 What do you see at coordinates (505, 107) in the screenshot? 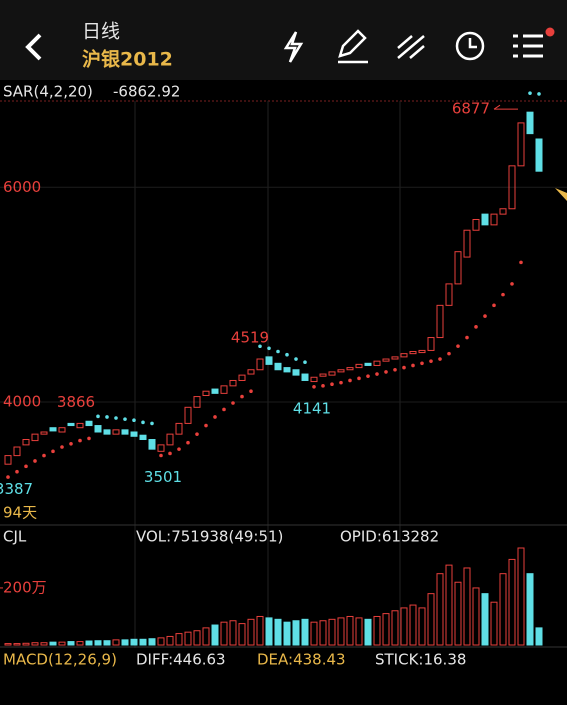
I see `high-arrow` at bounding box center [505, 107].